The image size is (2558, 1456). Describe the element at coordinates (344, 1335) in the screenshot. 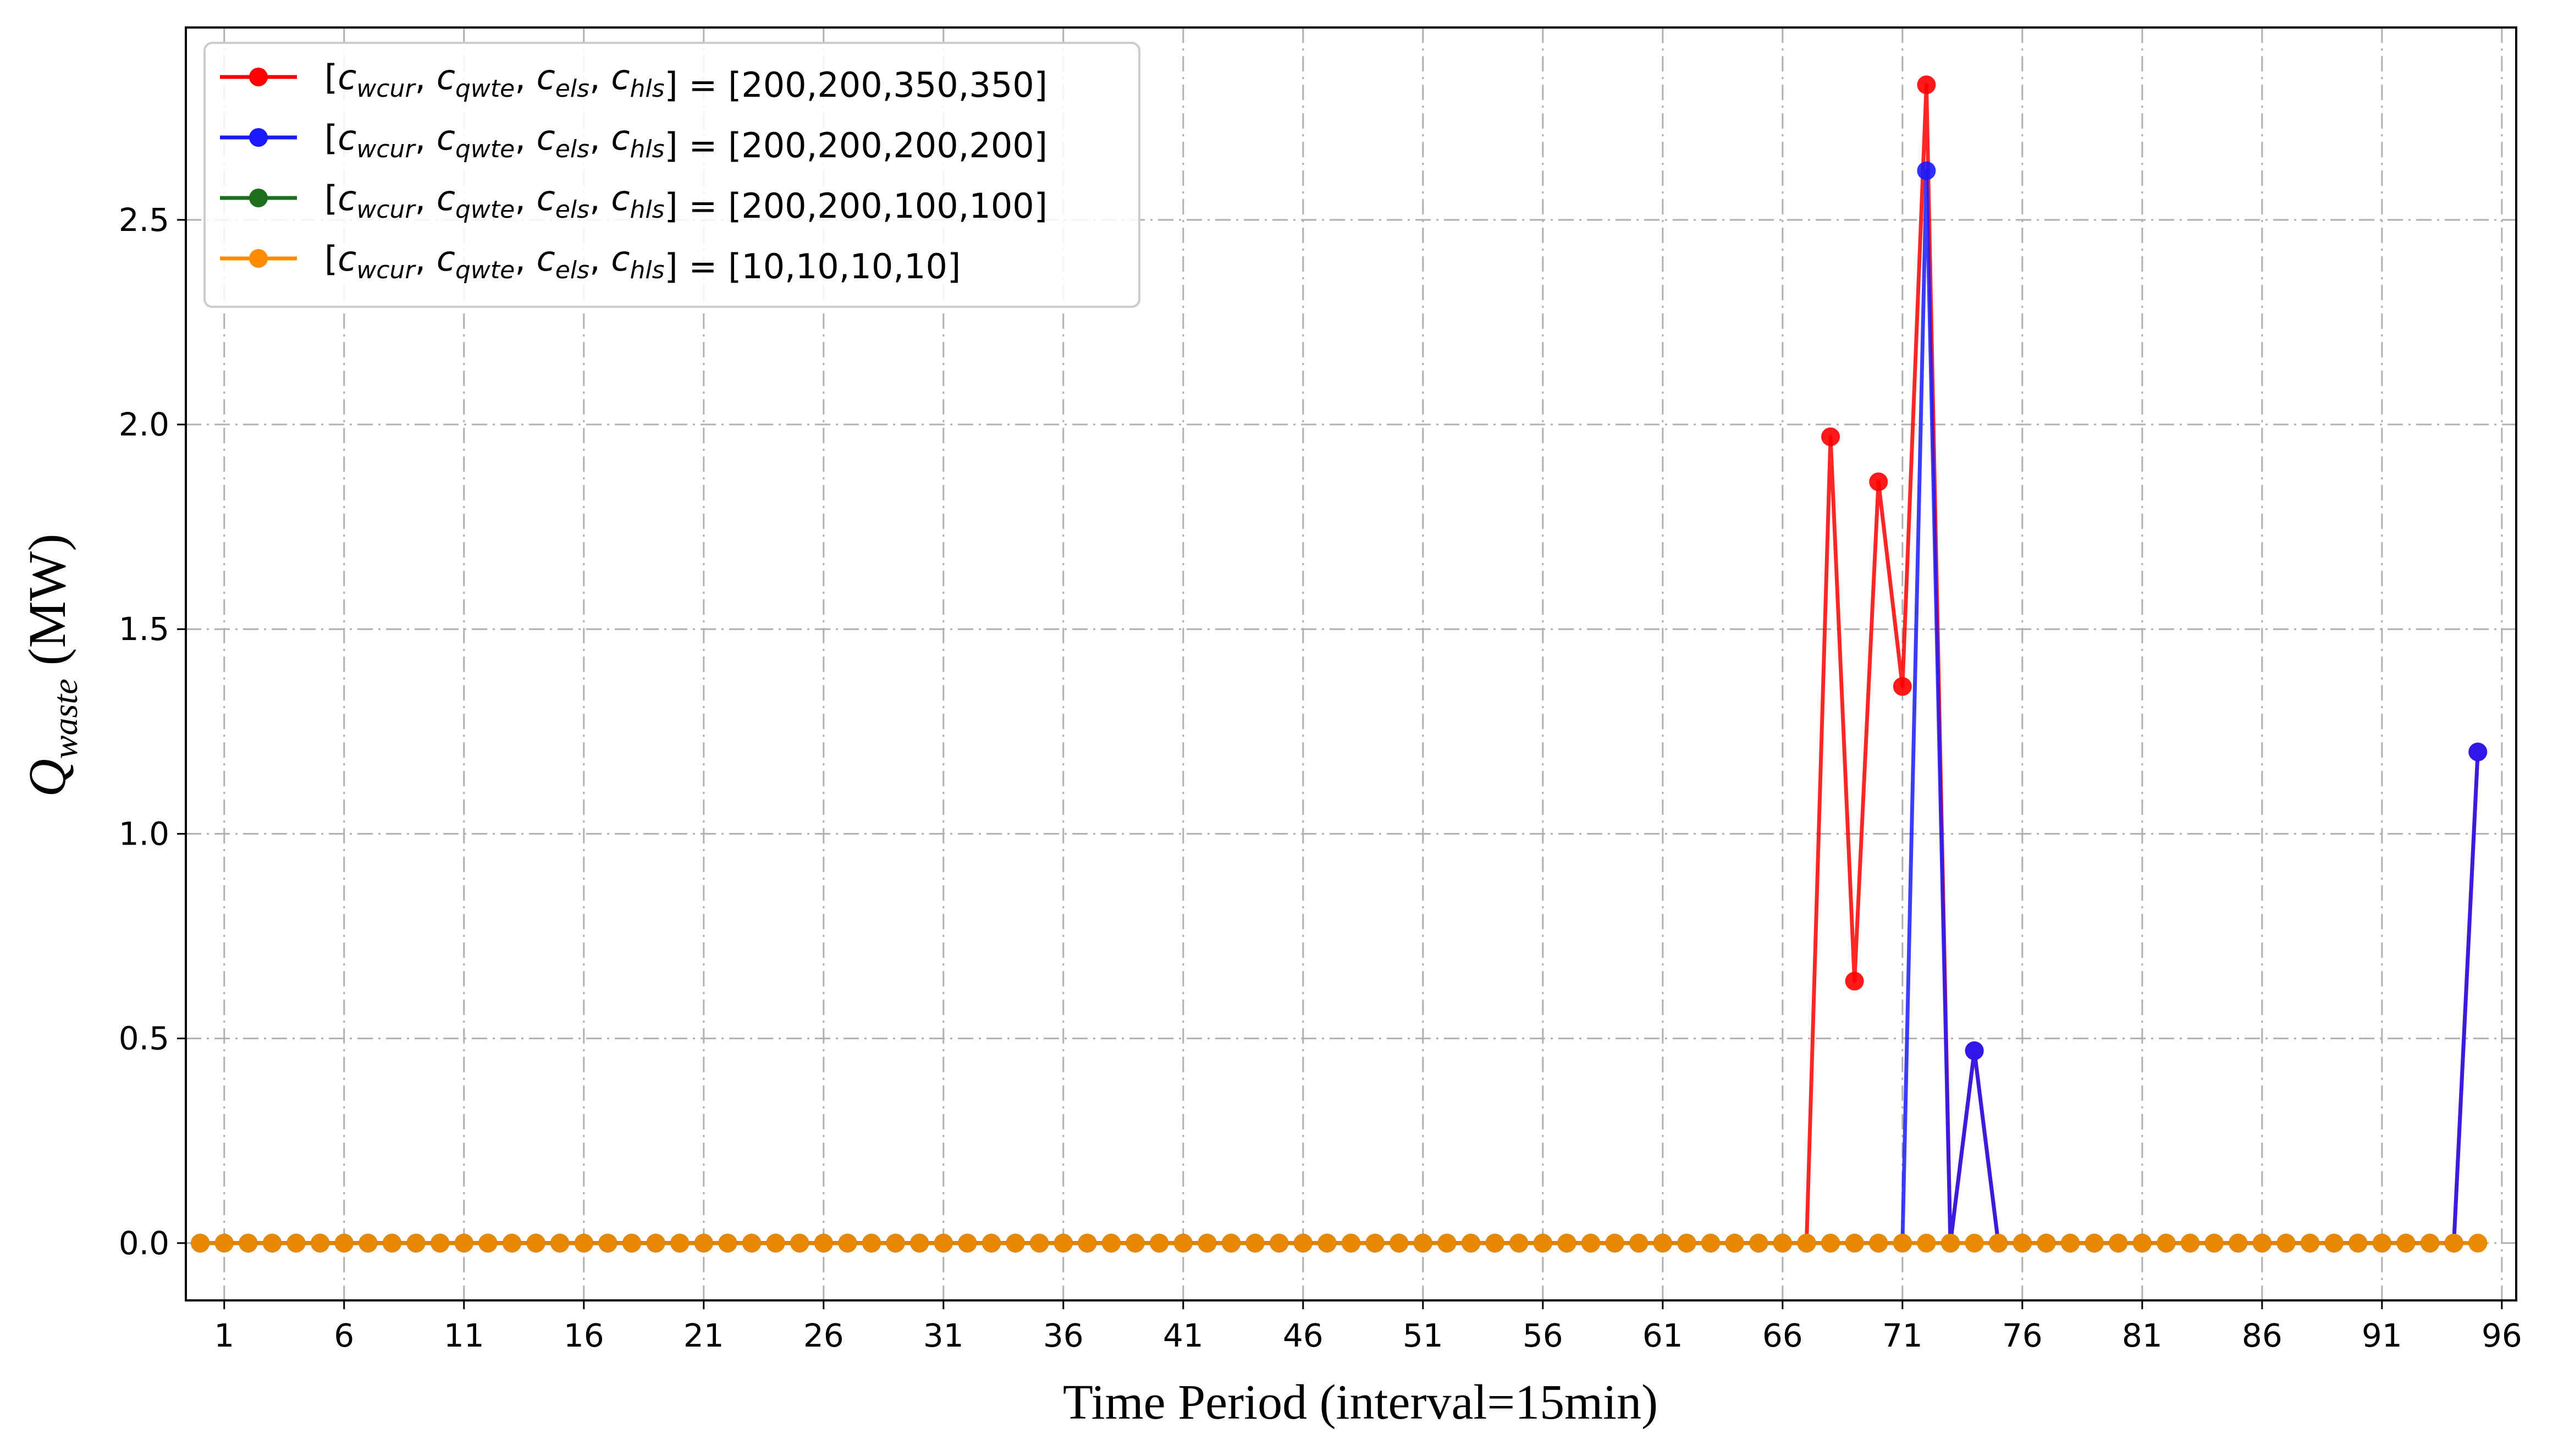

I see `x-tick-label: 6` at that location.